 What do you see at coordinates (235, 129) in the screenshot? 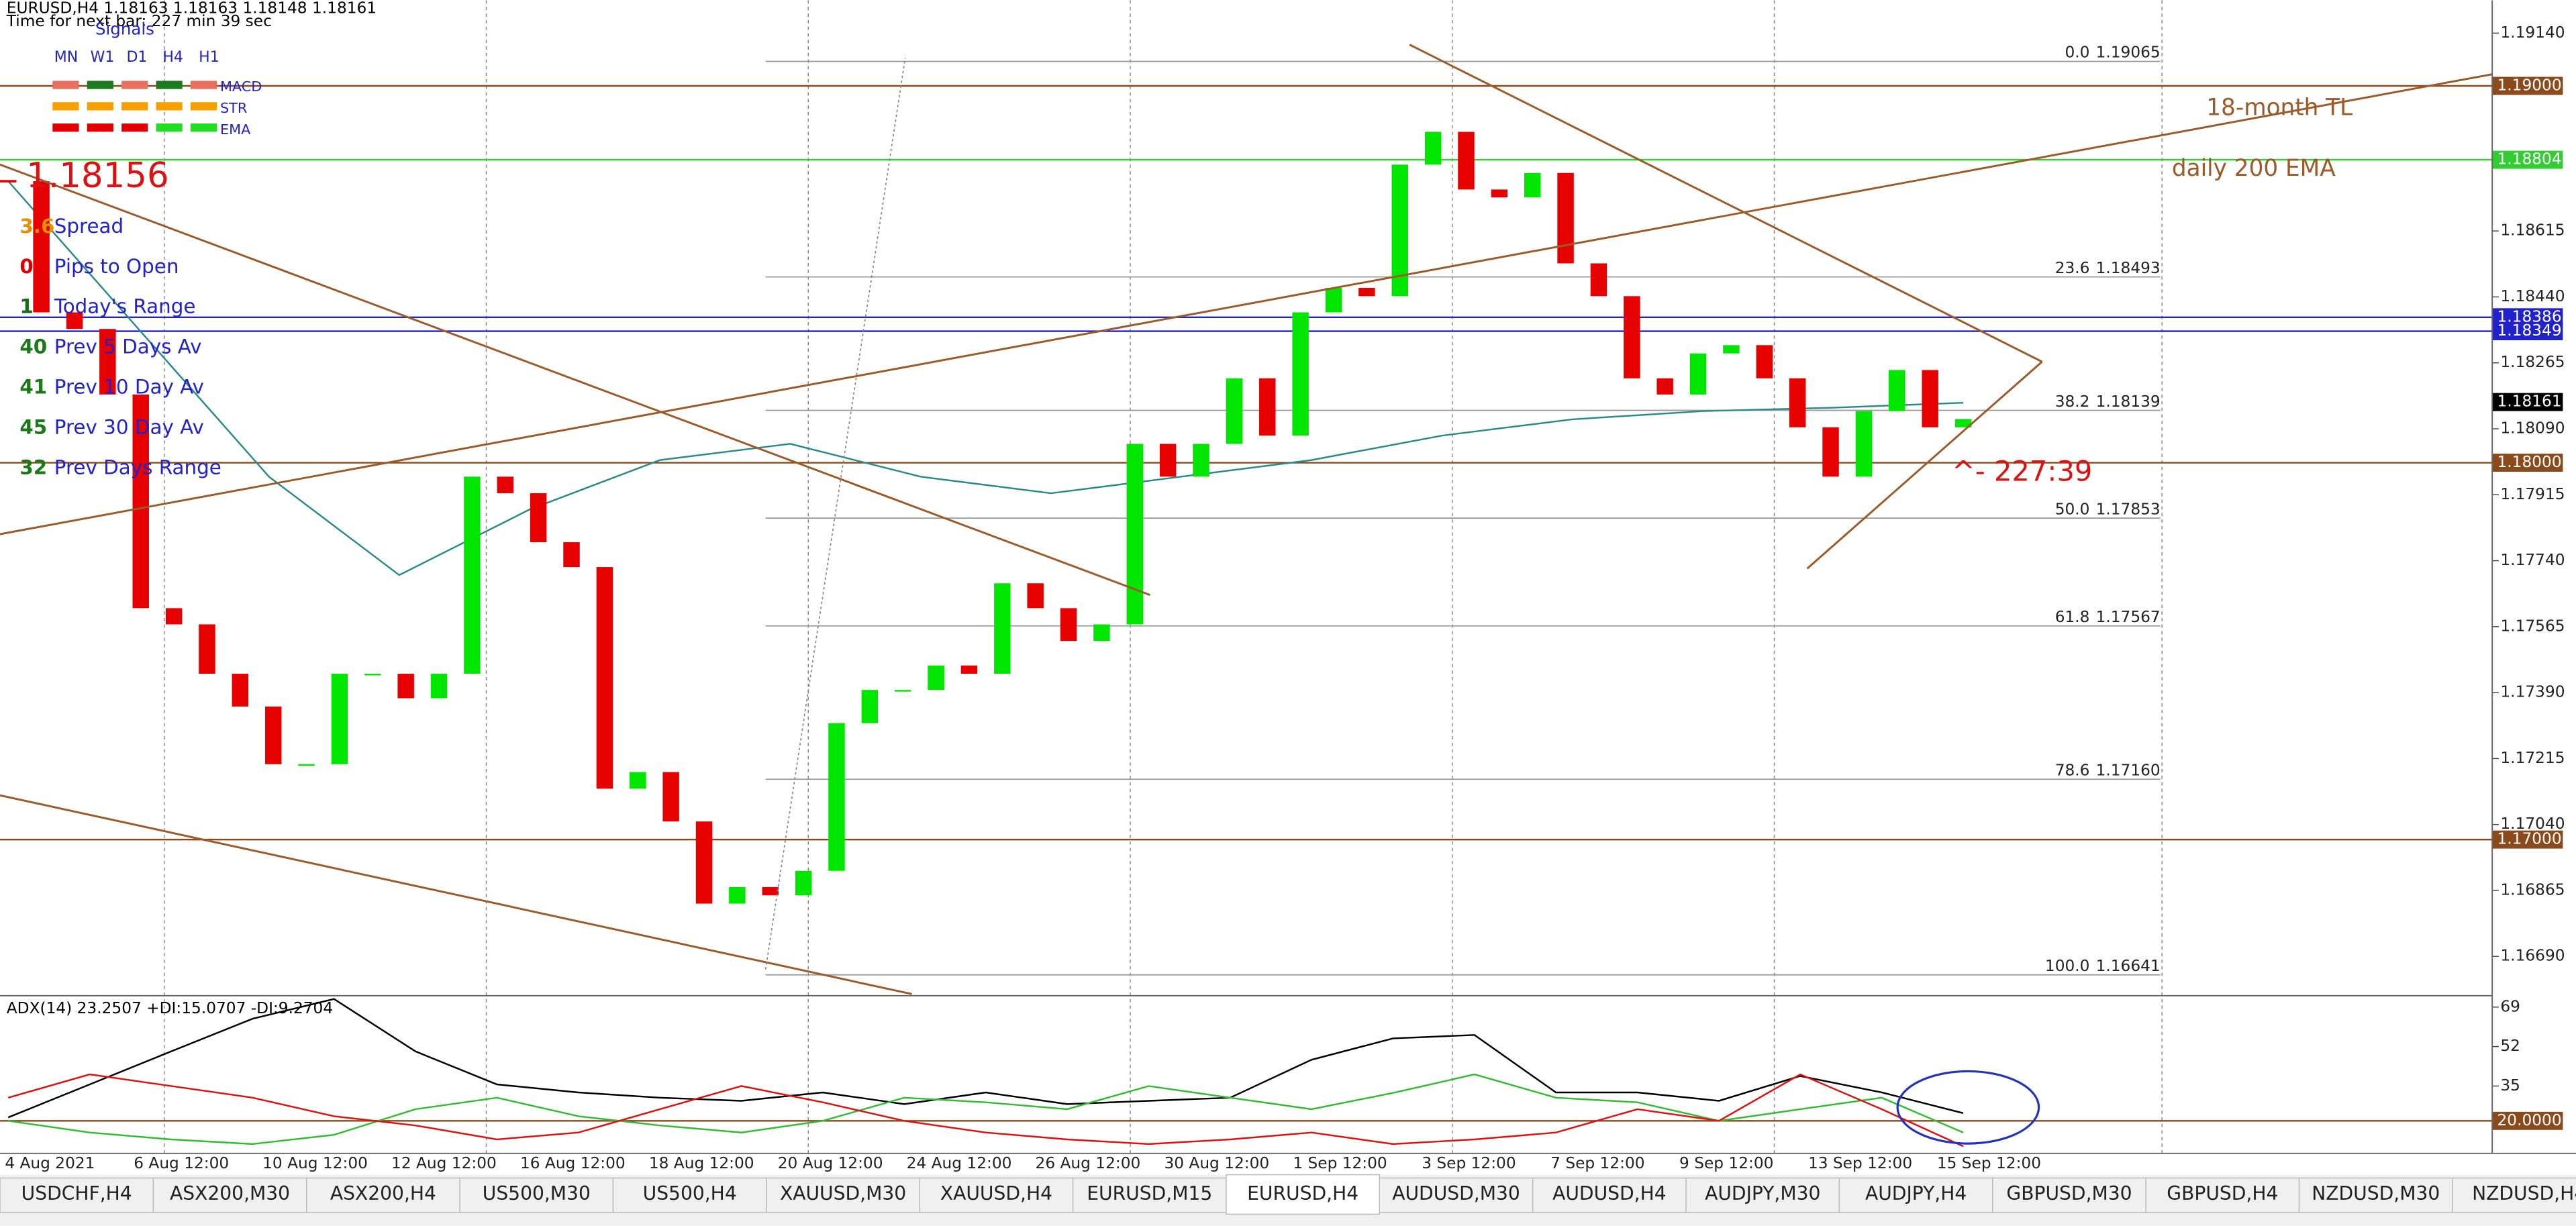
I see `signal-name: EMA` at bounding box center [235, 129].